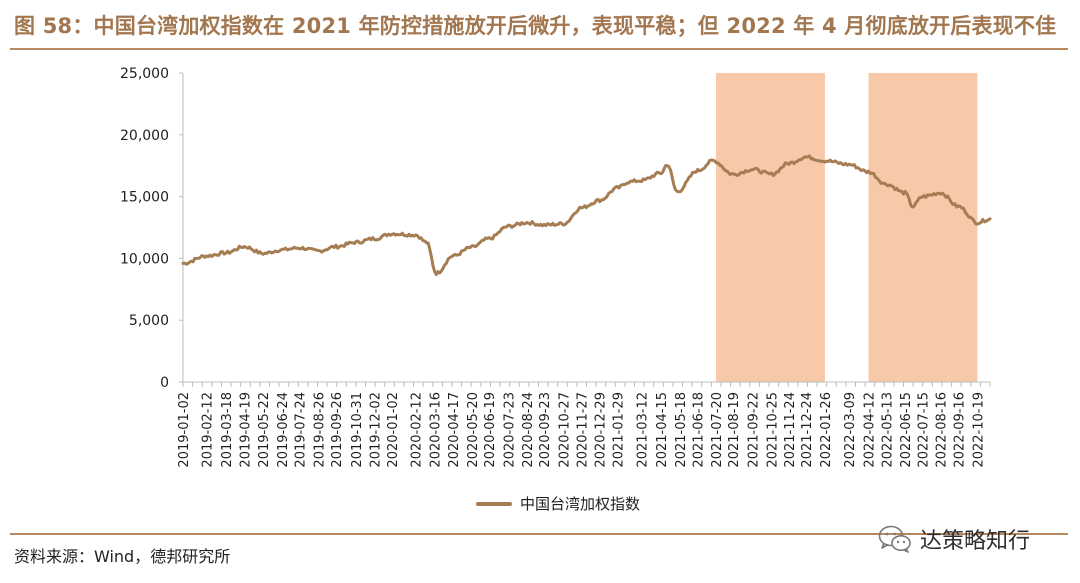 The image size is (1080, 583). Describe the element at coordinates (887, 430) in the screenshot. I see `x-tick-label: 2022-05-13` at that location.